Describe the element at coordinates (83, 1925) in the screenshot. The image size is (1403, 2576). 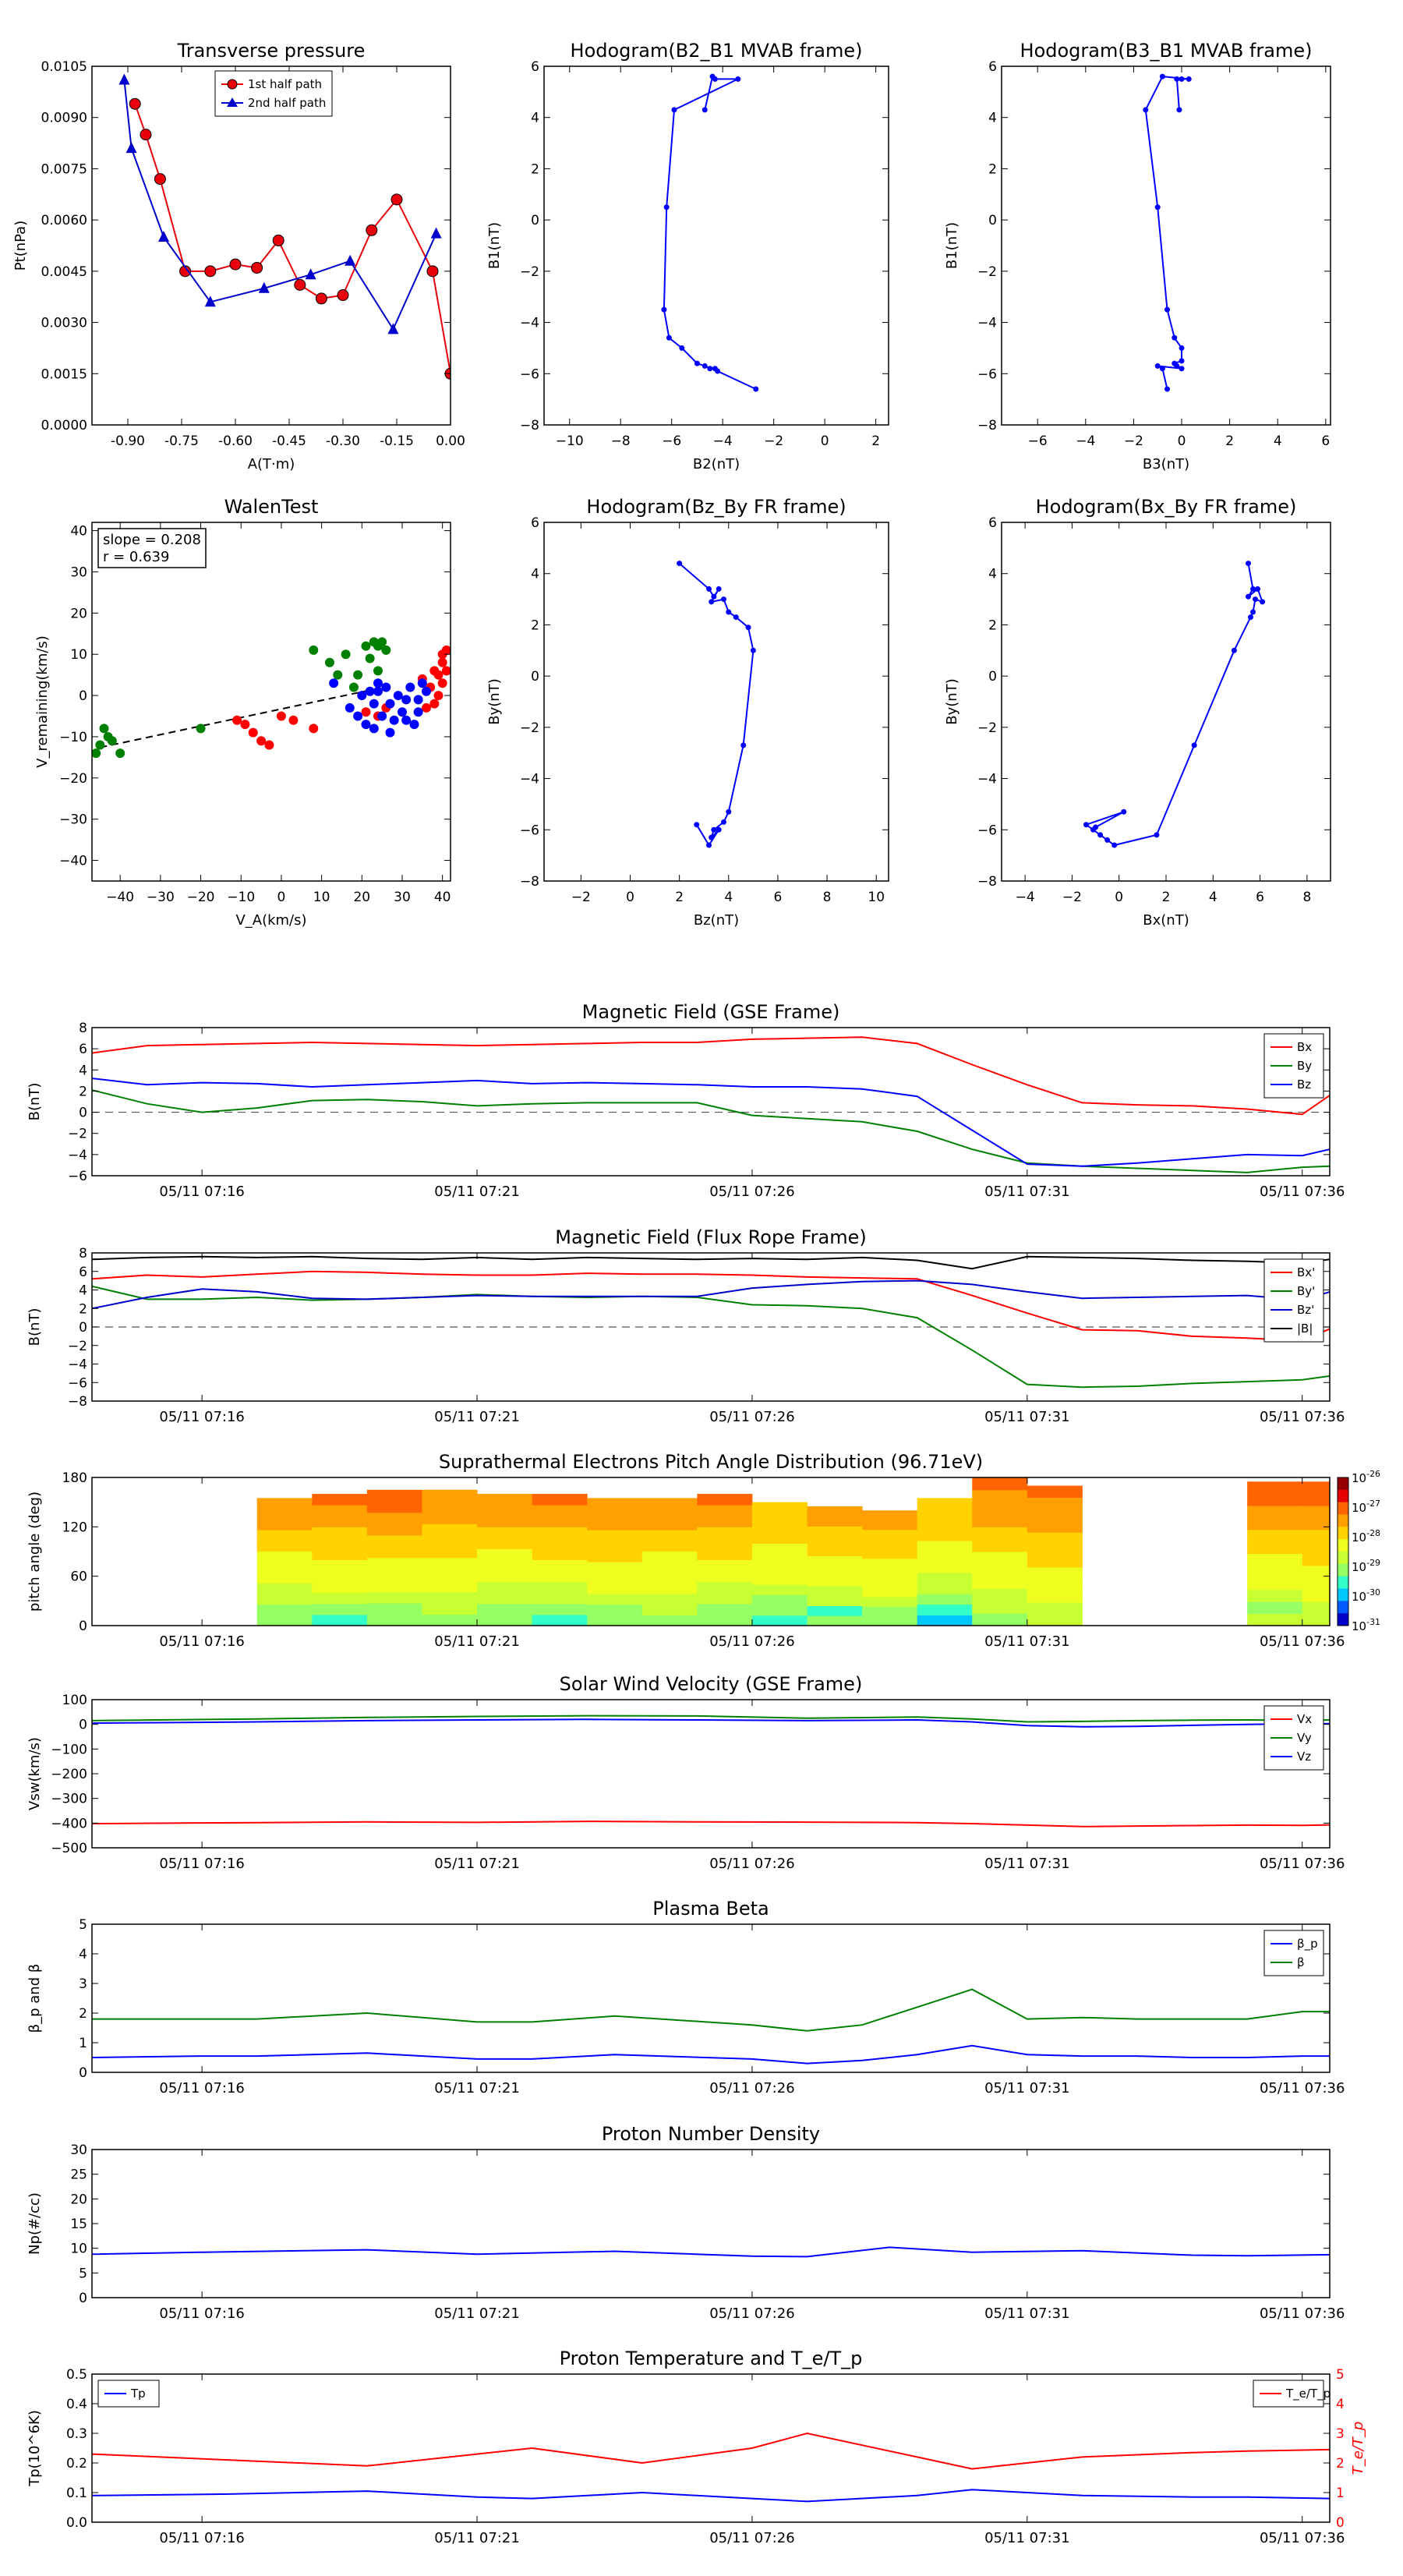
I see `y-tick-label: 5` at that location.